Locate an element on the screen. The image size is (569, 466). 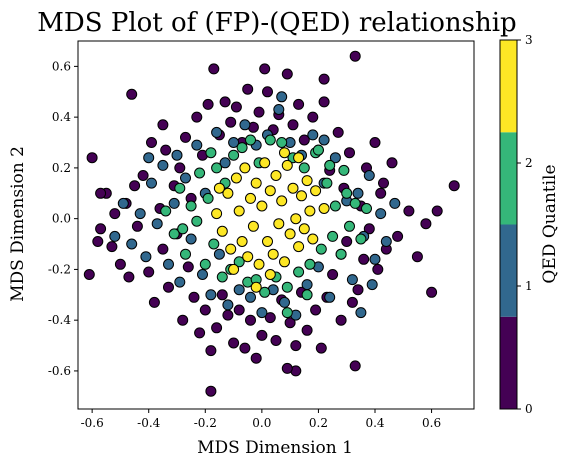
x-tick-label: -0.6 is located at coordinates (92, 423).